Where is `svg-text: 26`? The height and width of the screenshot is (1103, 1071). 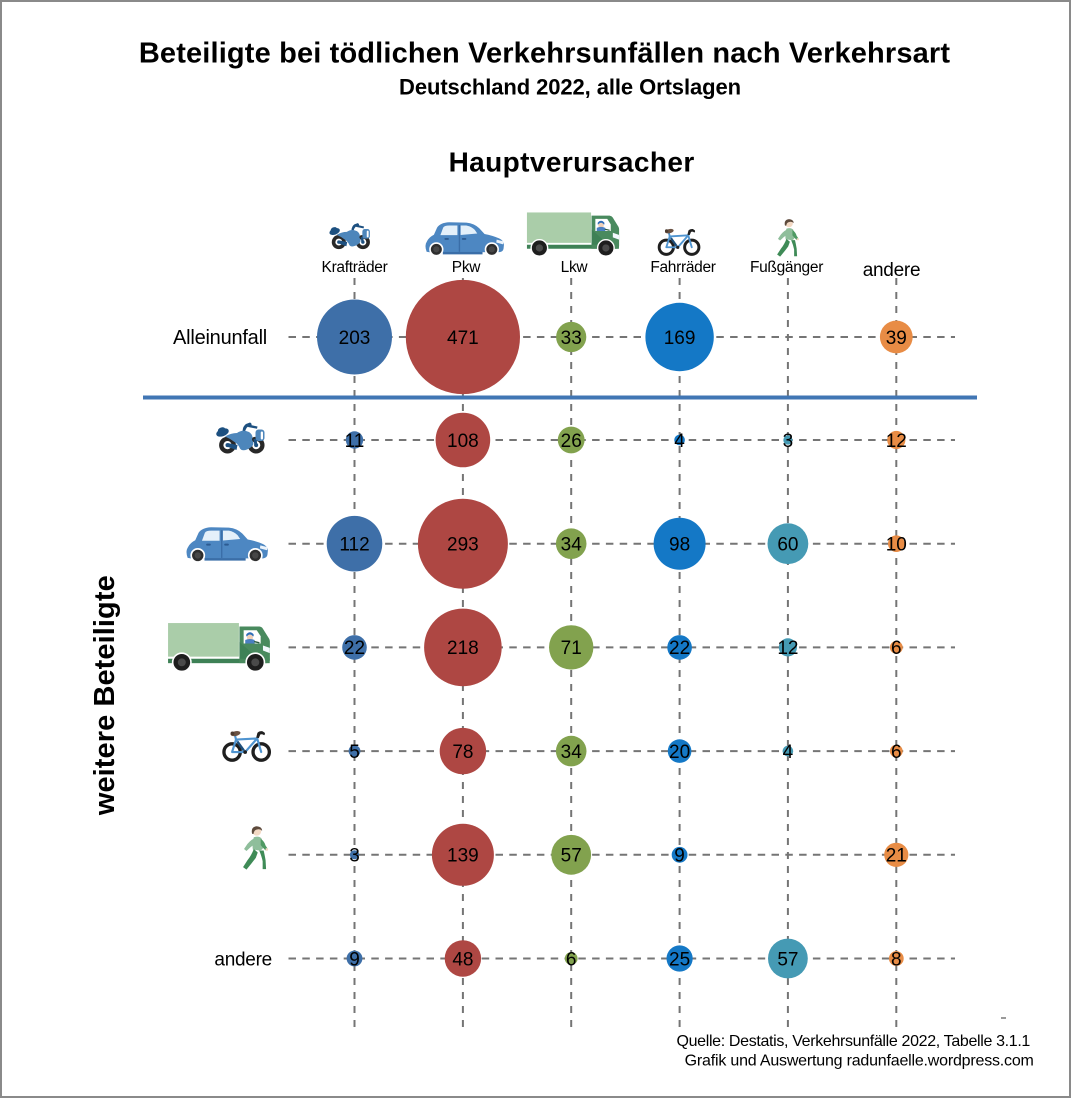 svg-text: 26 is located at coordinates (571, 441).